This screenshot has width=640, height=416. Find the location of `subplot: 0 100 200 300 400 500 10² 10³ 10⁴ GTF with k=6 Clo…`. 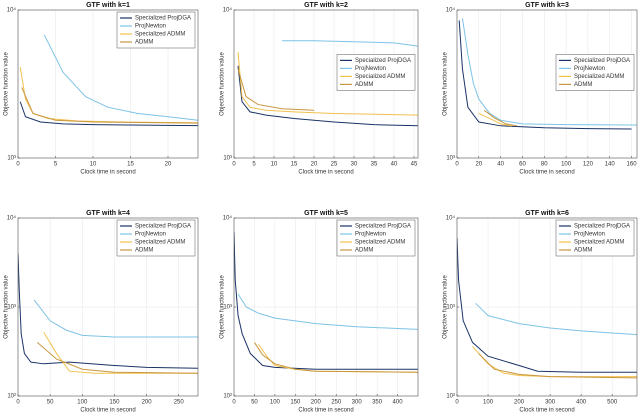

subplot: 0 100 200 300 400 500 10² 10³ 10⁴ GTF with k=6 Clo… is located at coordinates (540, 312).